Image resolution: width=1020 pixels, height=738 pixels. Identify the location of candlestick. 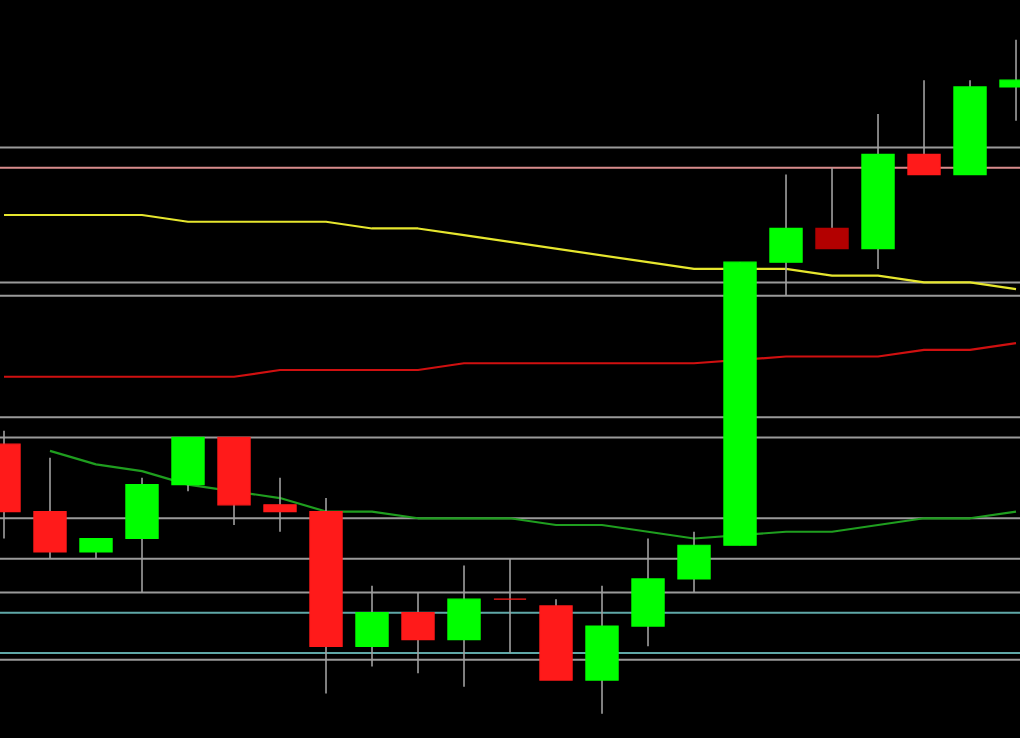
(832, 208).